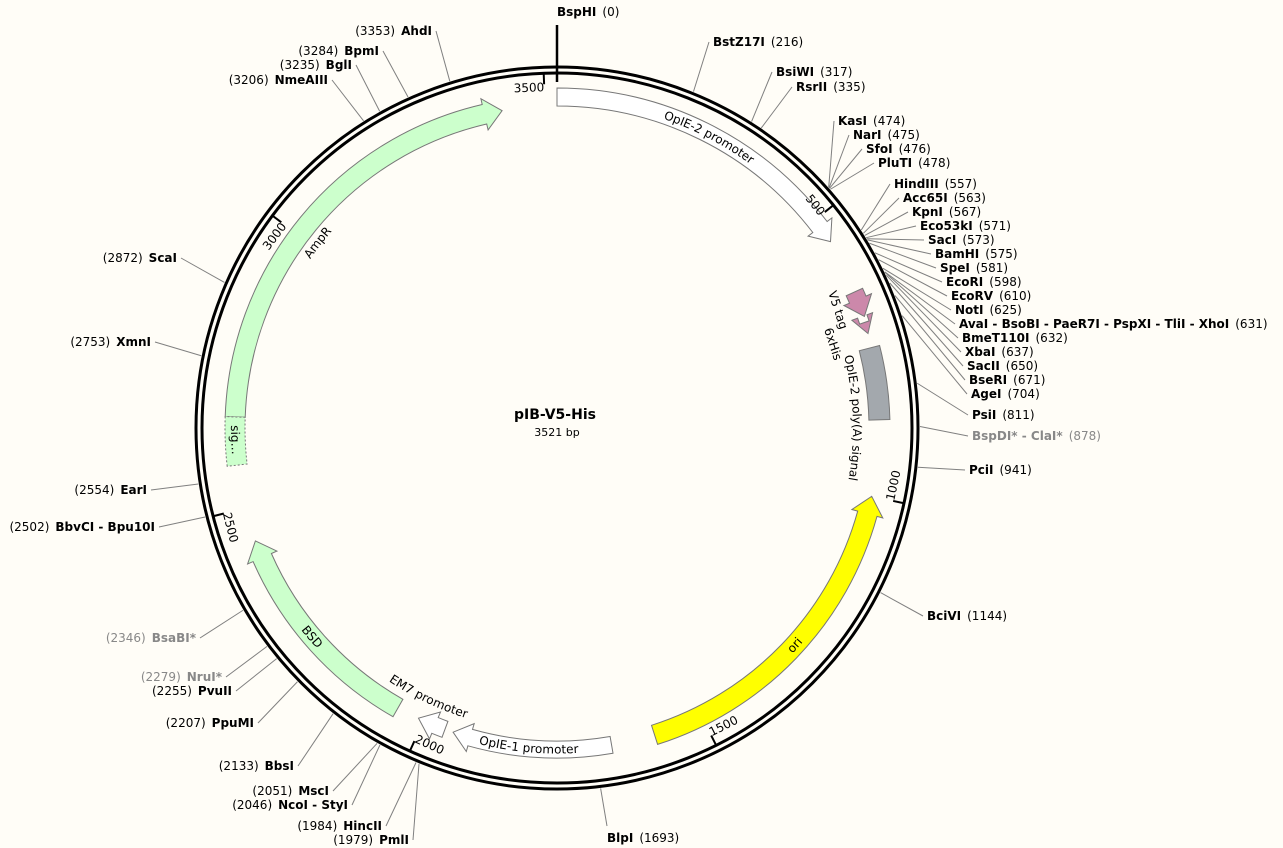 The image size is (1283, 848). I want to click on enzyme-label: SacII (650), so click(1002, 366).